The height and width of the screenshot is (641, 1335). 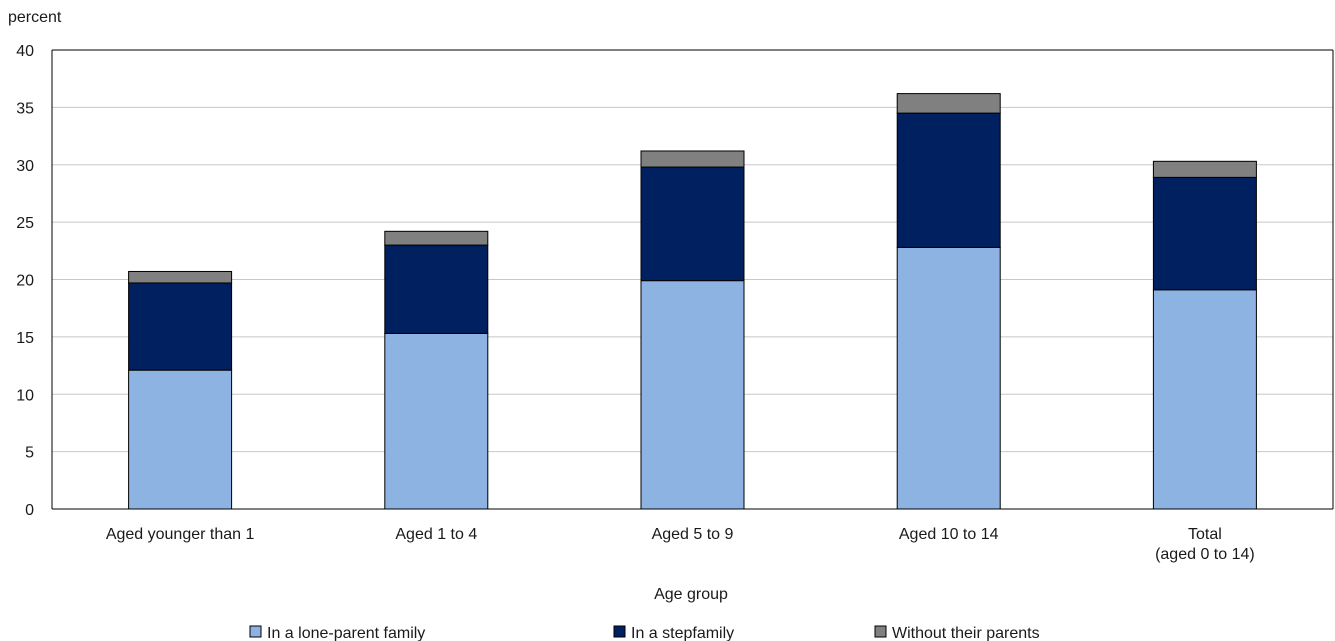 I want to click on y-tick-label: 30, so click(x=25, y=166).